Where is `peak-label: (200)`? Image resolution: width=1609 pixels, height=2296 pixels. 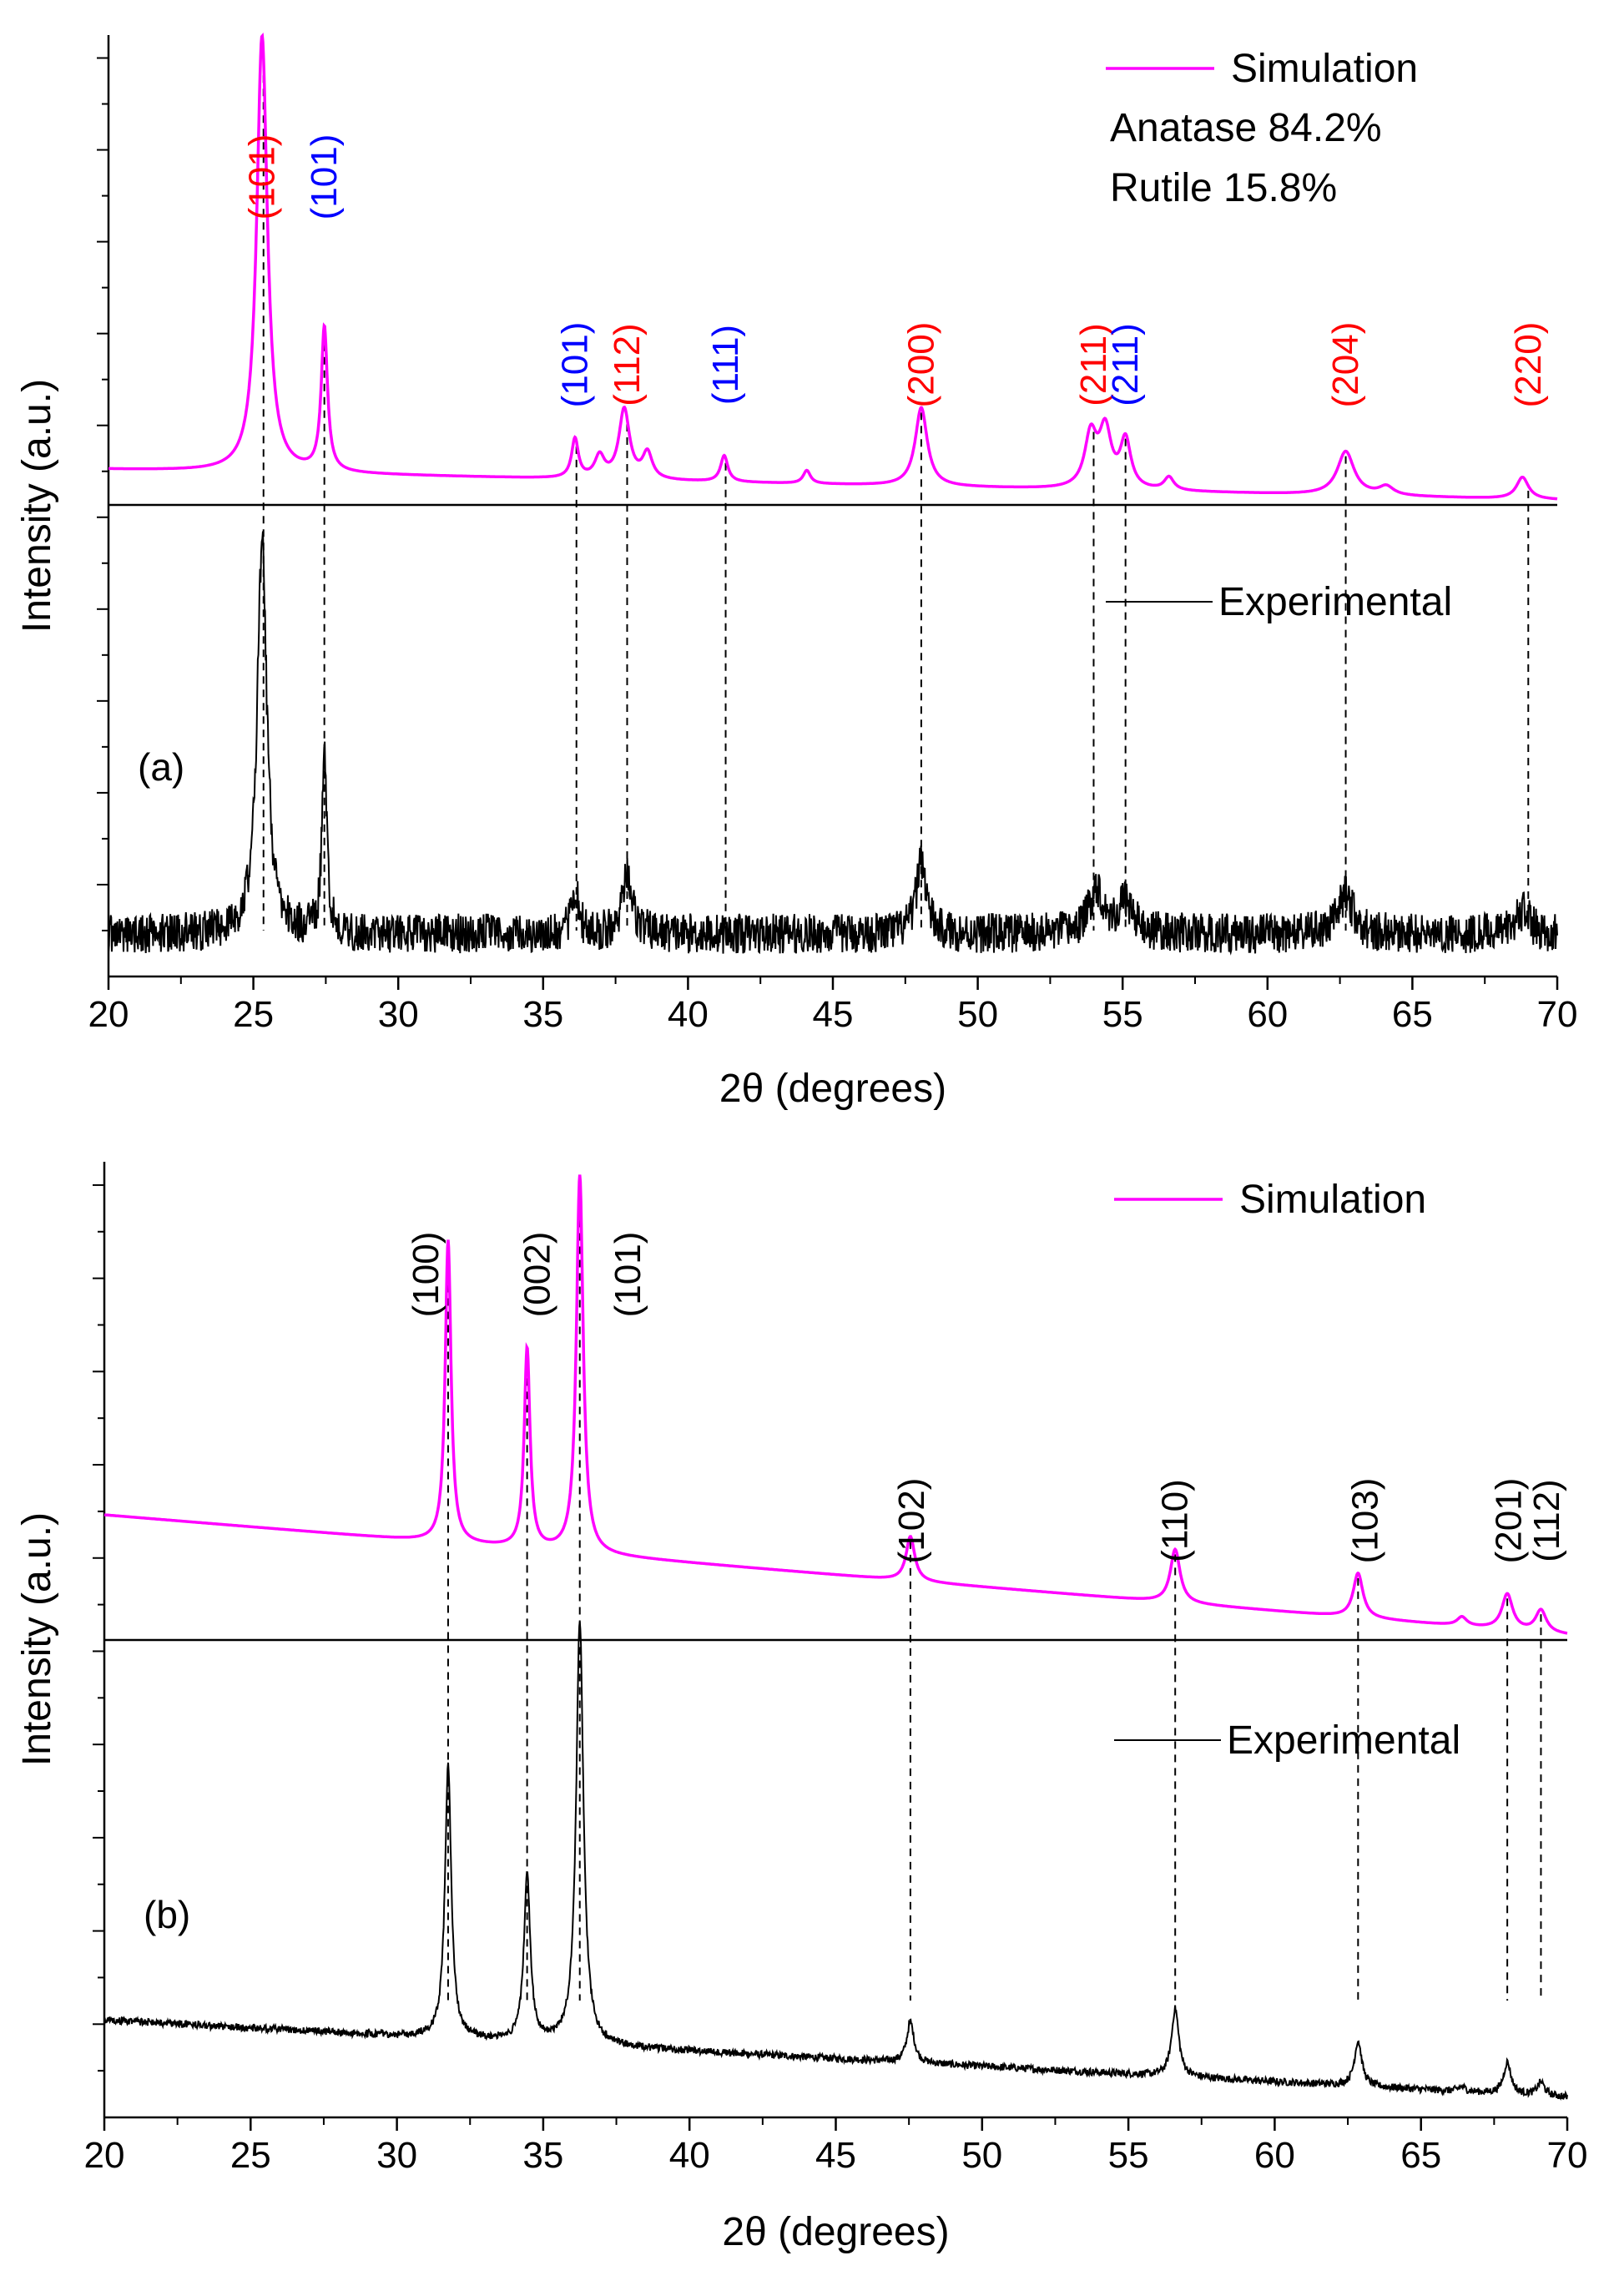
peak-label: (200) is located at coordinates (920, 365).